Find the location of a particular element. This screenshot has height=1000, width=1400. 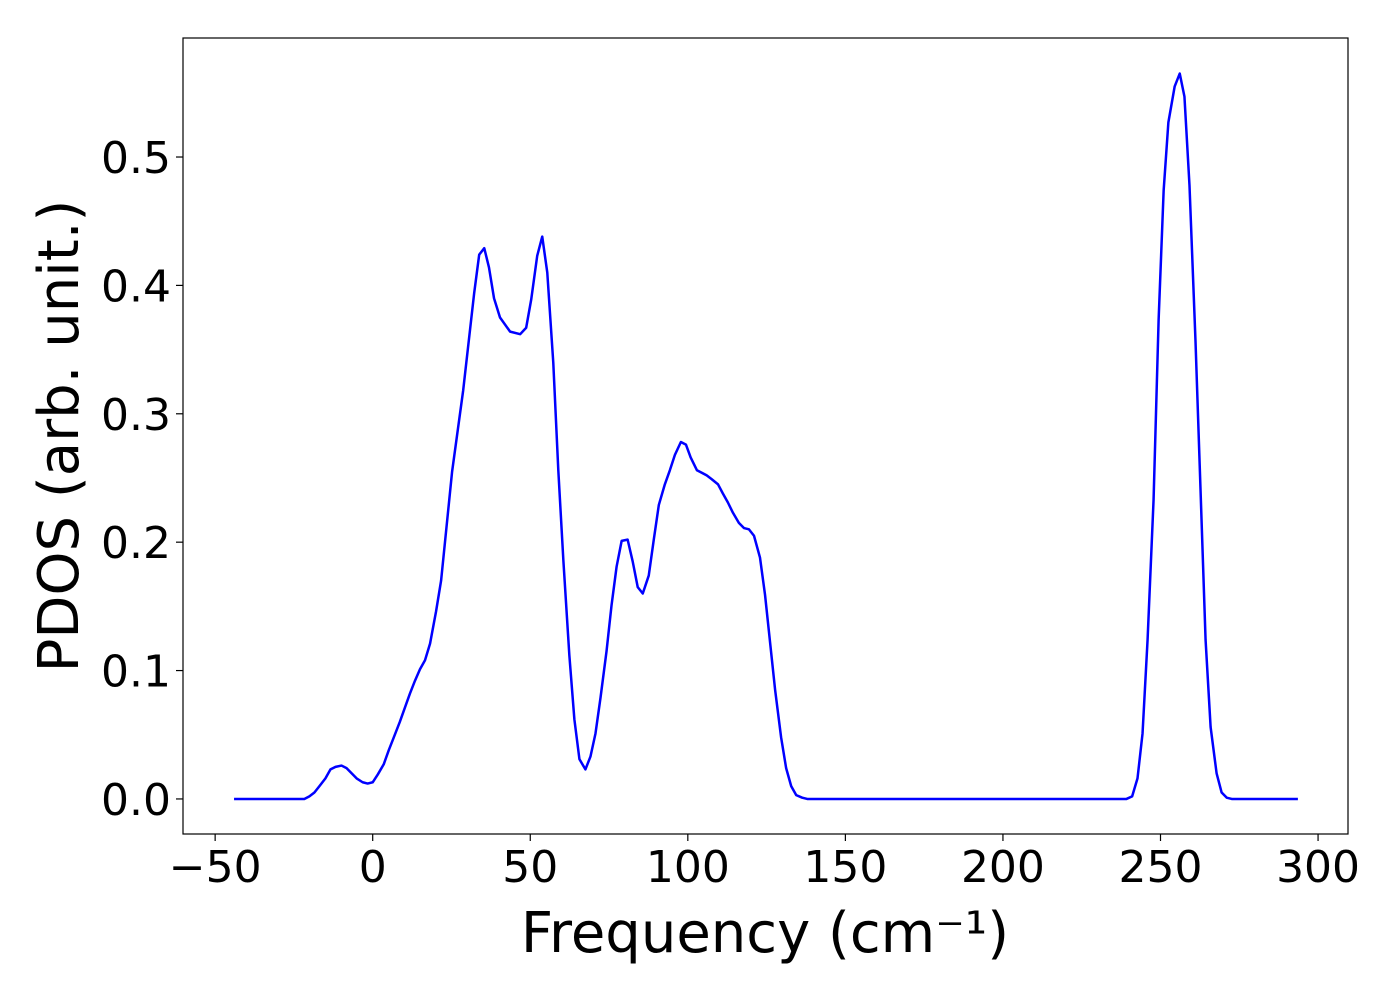

x-tick-label: −50 is located at coordinates (215, 867).